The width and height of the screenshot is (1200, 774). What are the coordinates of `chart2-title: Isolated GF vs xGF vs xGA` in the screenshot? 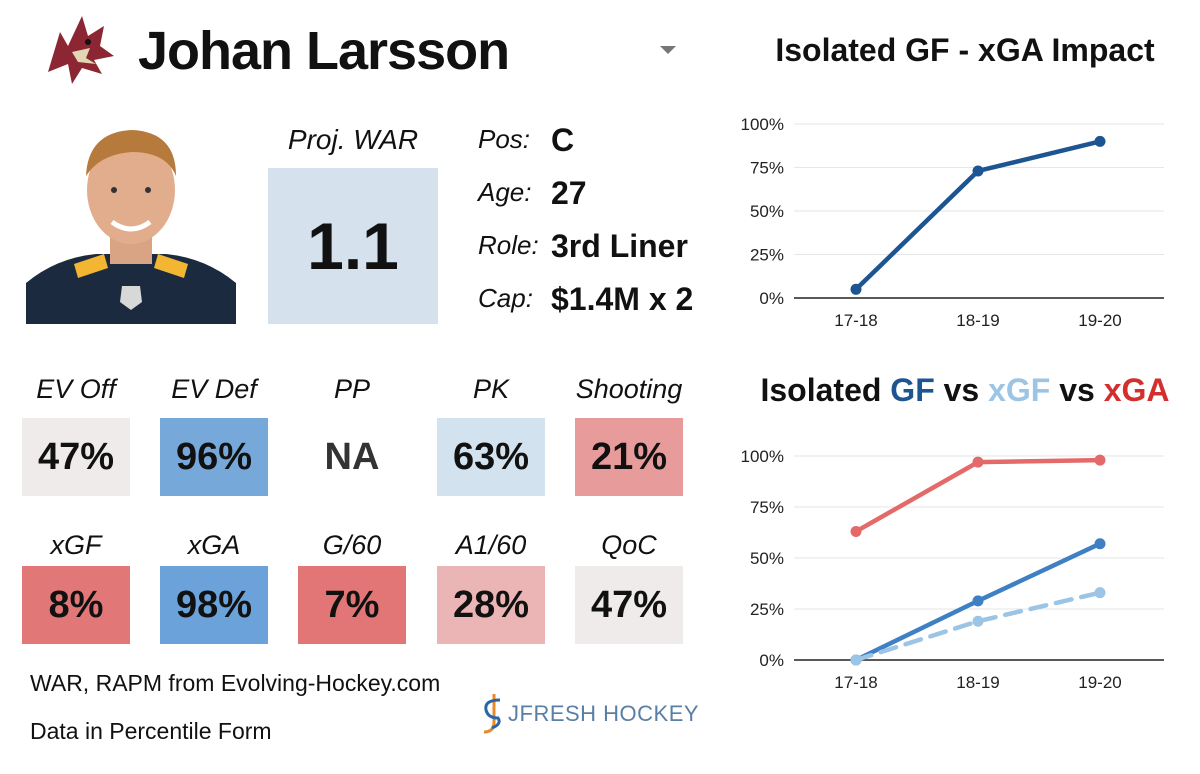 It's located at (965, 390).